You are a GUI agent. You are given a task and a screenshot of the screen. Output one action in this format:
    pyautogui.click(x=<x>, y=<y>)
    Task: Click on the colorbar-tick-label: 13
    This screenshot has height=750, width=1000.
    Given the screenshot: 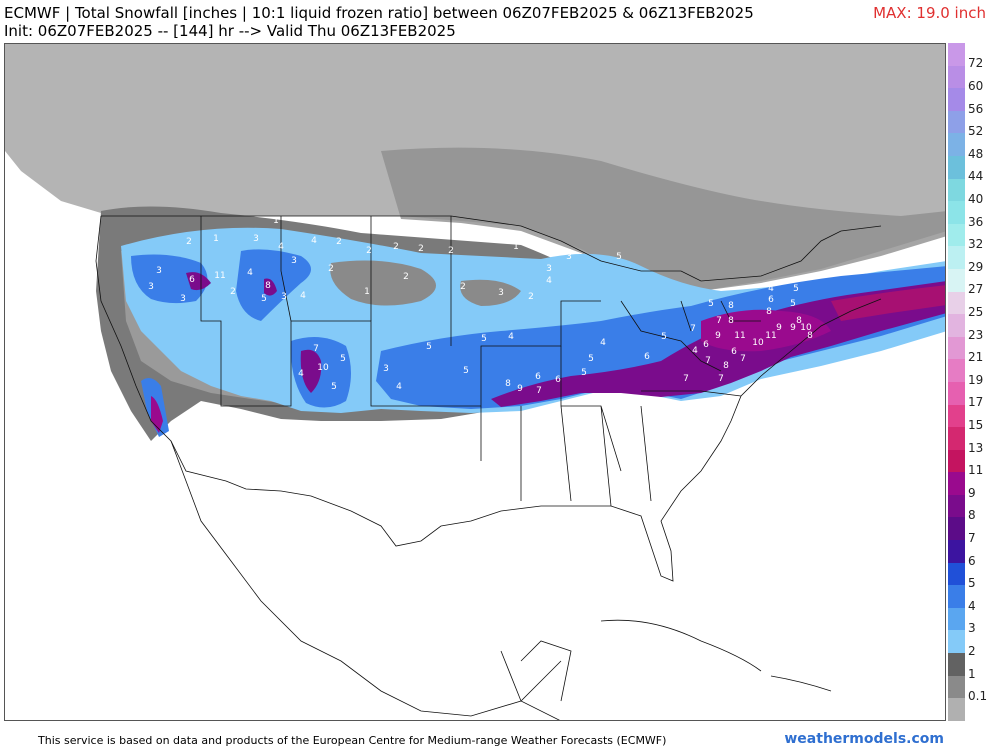 What is the action you would take?
    pyautogui.click(x=976, y=447)
    